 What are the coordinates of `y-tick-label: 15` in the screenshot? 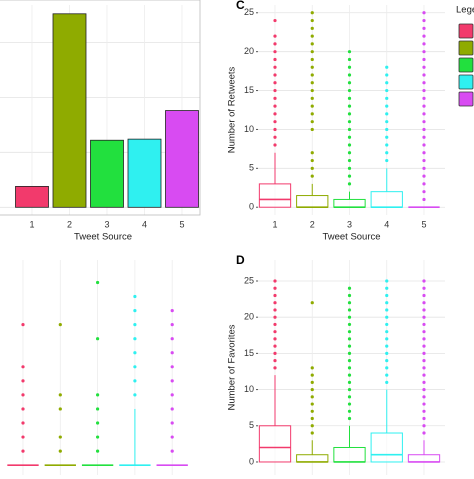 It's located at (249, 90).